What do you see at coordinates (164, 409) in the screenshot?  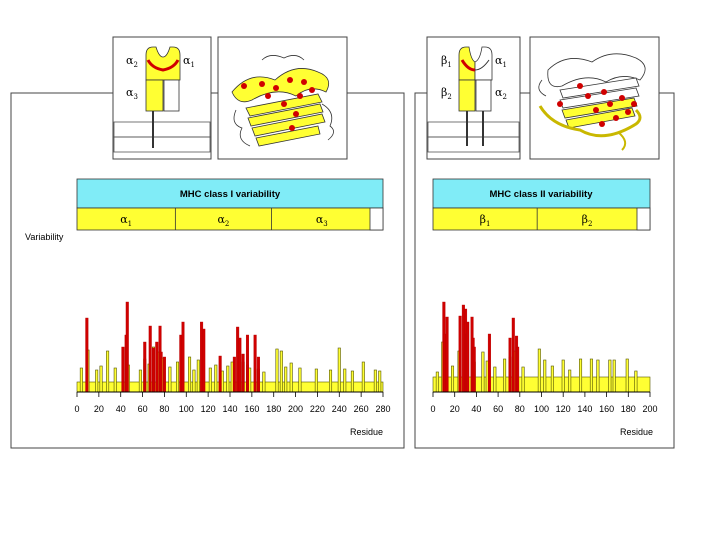 I see `class1-tick-label: 80` at bounding box center [164, 409].